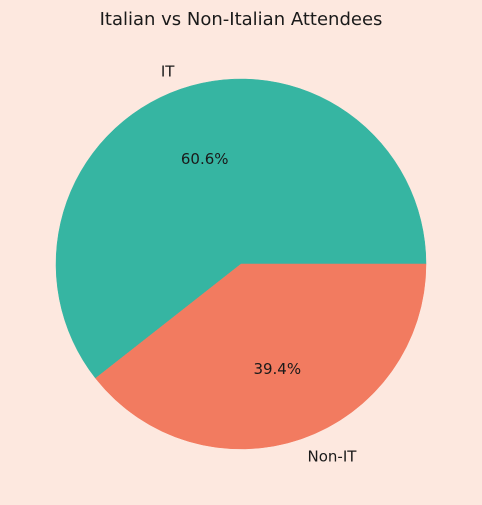 This screenshot has width=482, height=505. I want to click on slice-label-it: IT, so click(168, 72).